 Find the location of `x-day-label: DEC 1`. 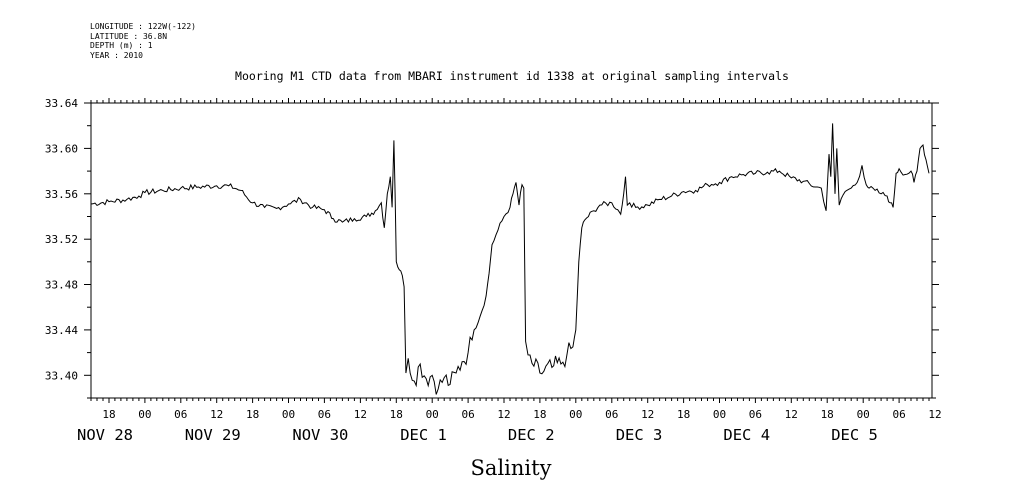

x-day-label: DEC 1 is located at coordinates (423, 435).